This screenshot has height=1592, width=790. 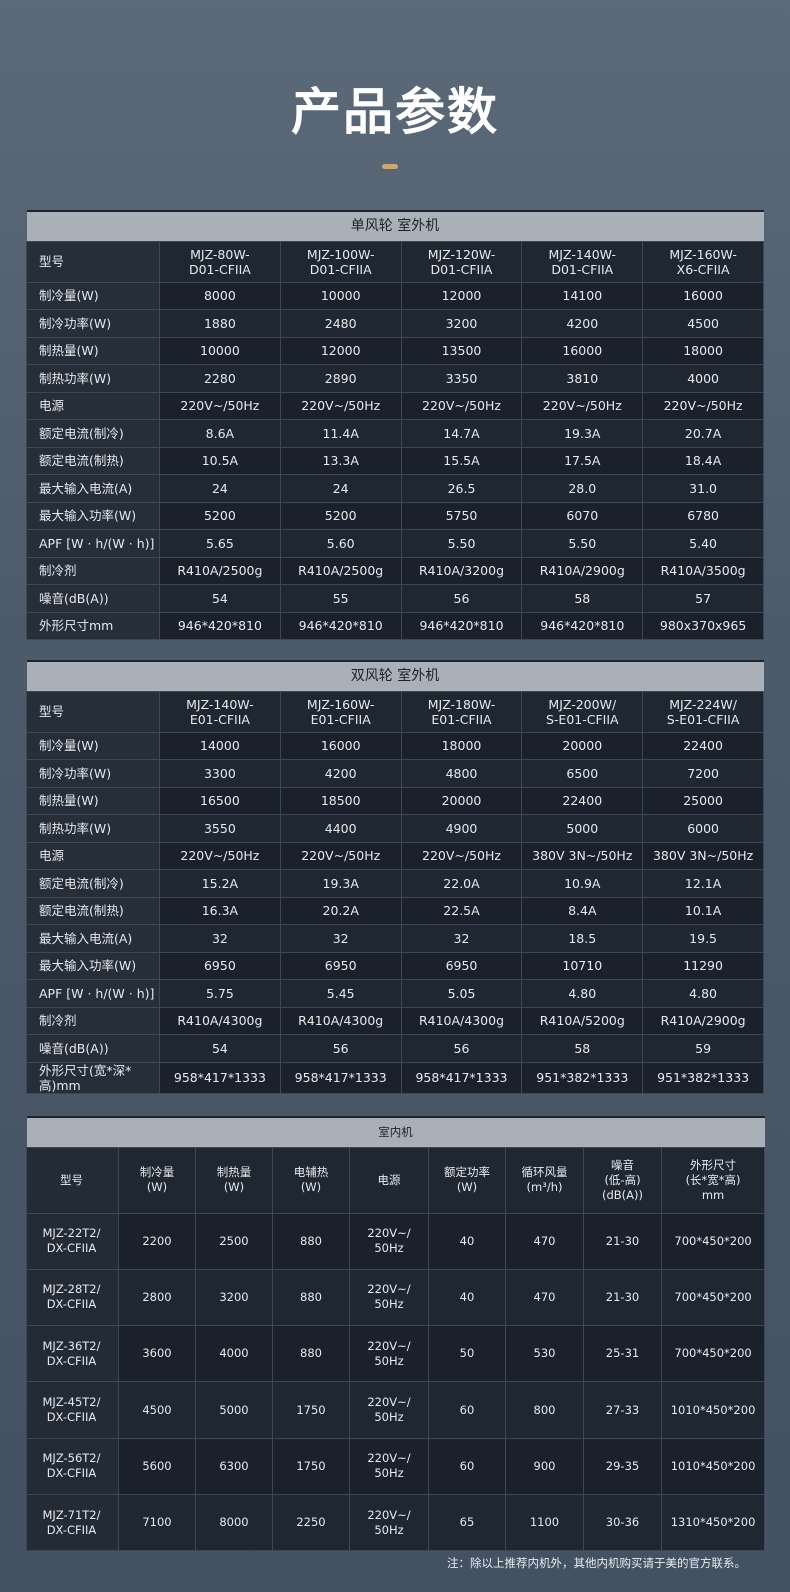 What do you see at coordinates (703, 745) in the screenshot?
I see `value-cell: 22400` at bounding box center [703, 745].